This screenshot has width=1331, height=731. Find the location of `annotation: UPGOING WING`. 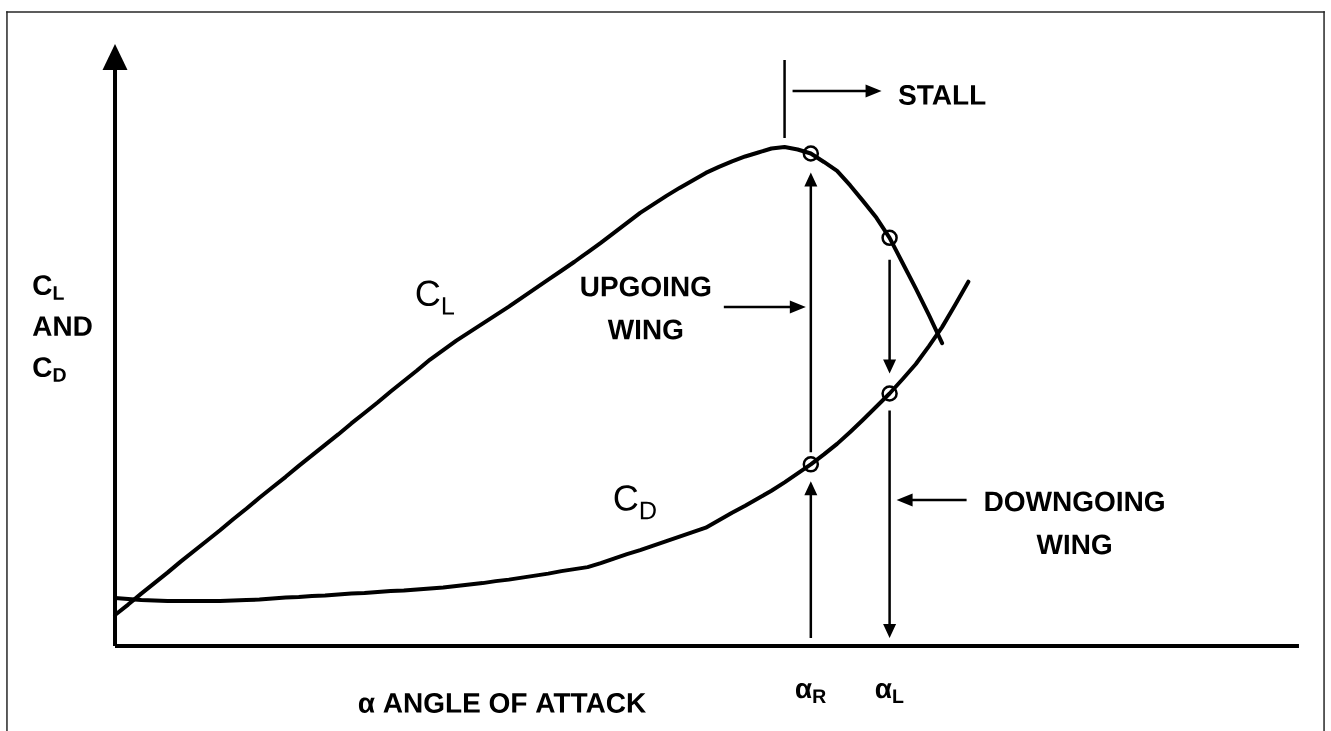

annotation: UPGOING WING is located at coordinates (646, 308).